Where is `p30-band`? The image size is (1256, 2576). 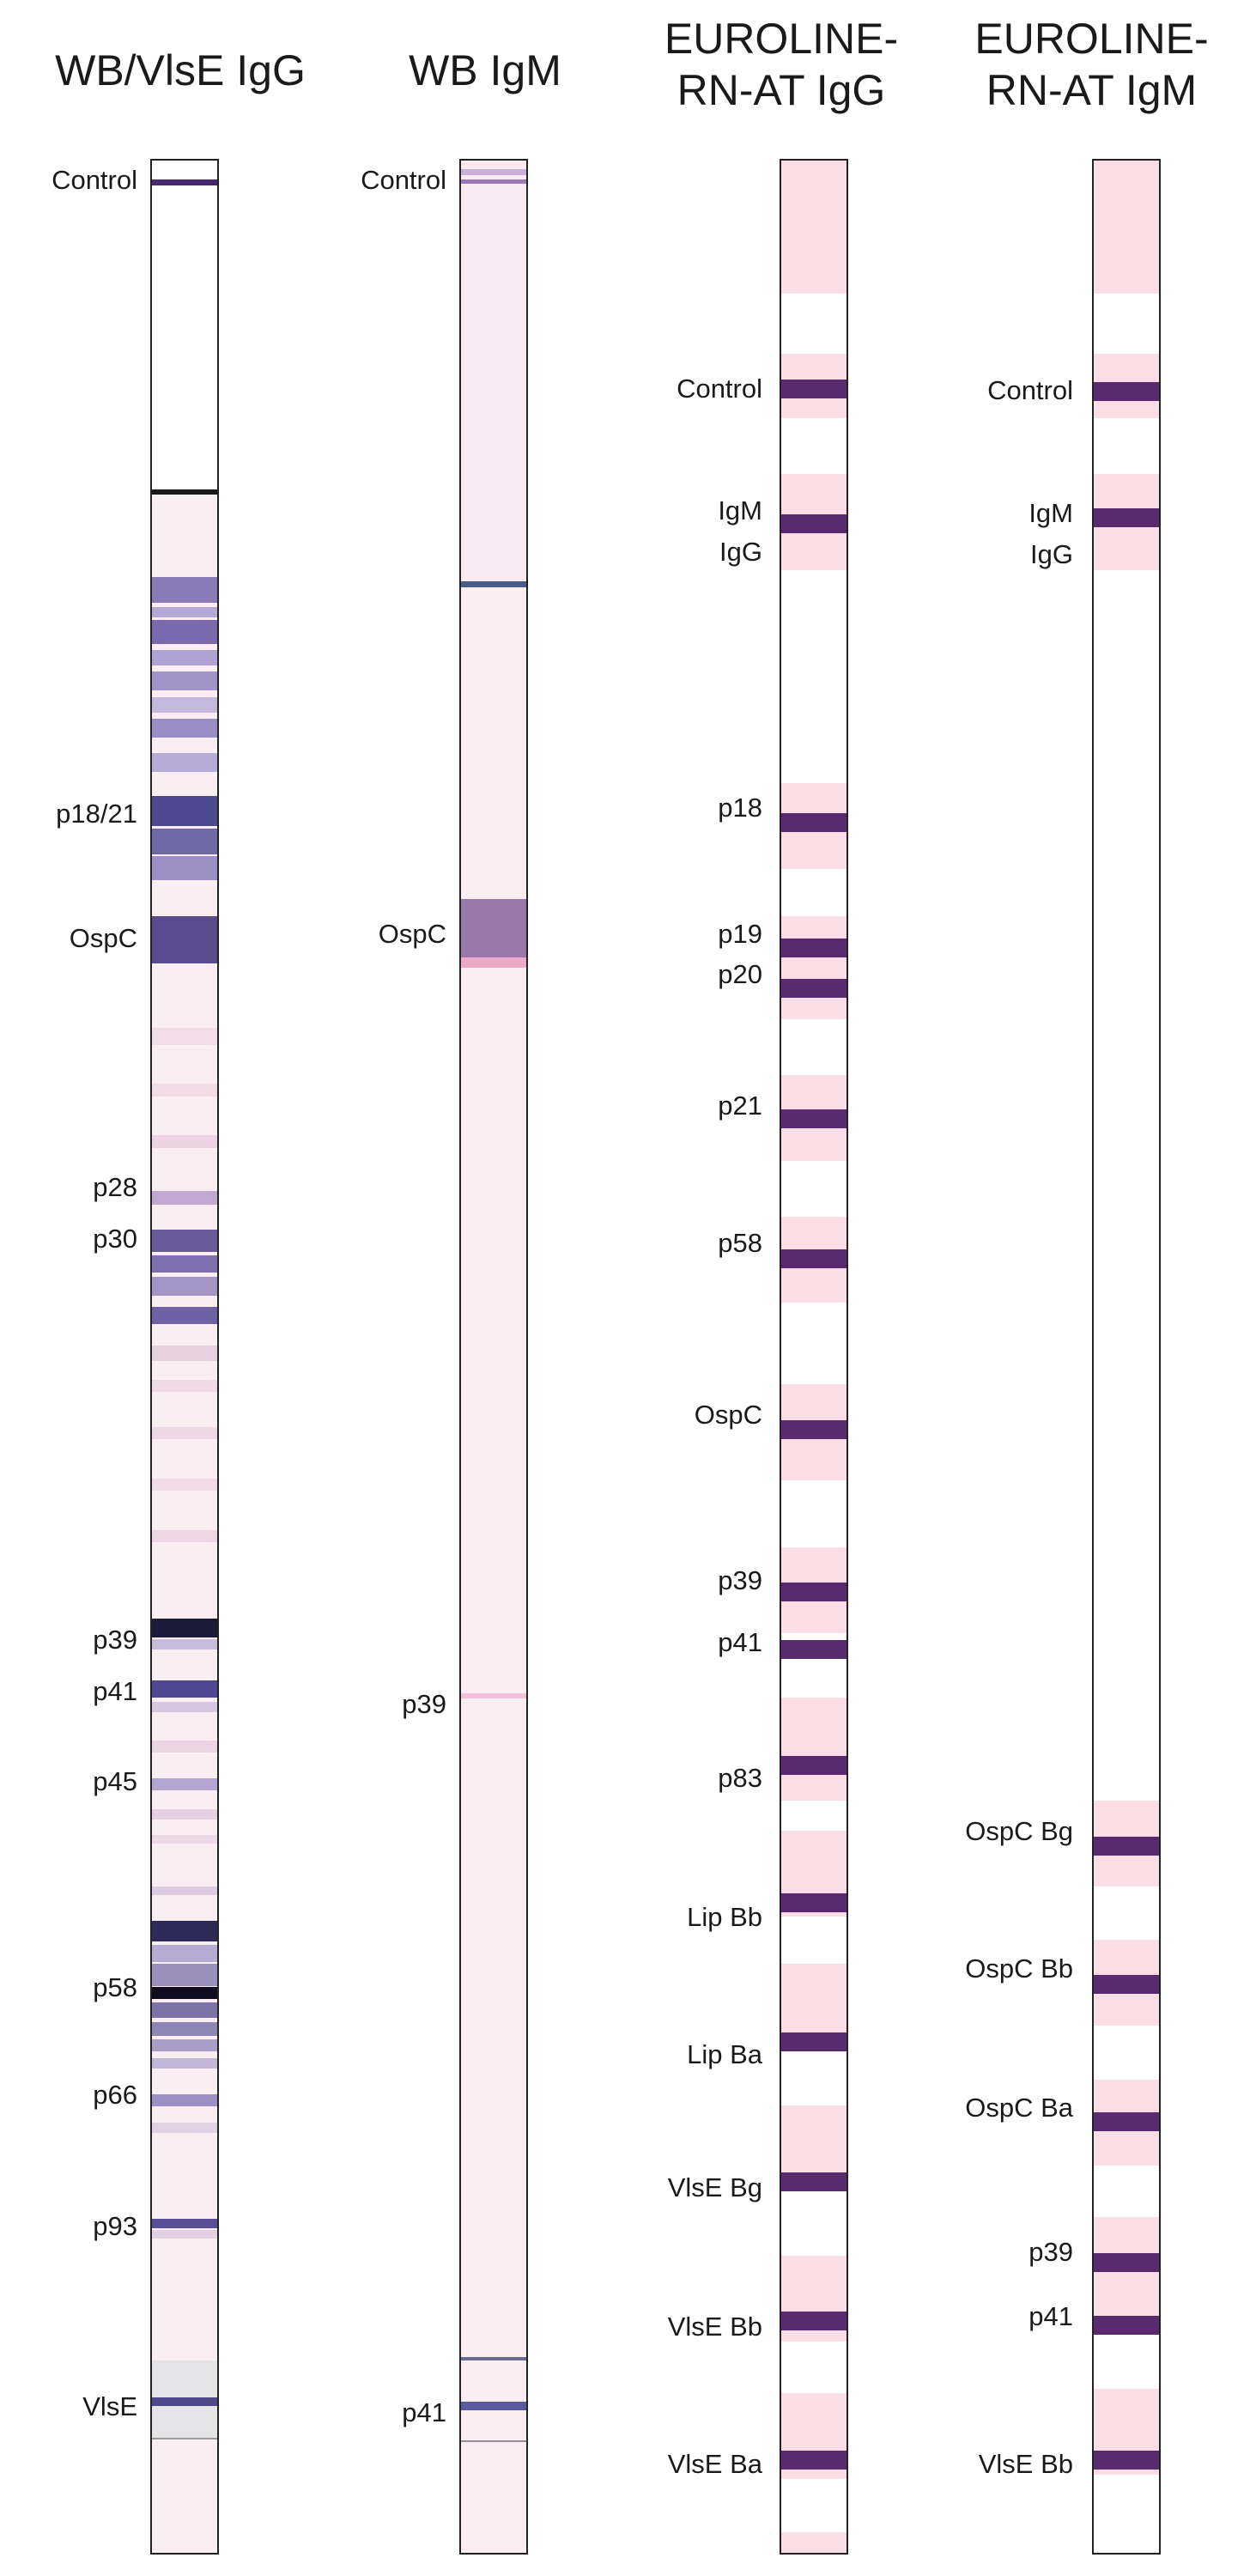 p30-band is located at coordinates (185, 1198).